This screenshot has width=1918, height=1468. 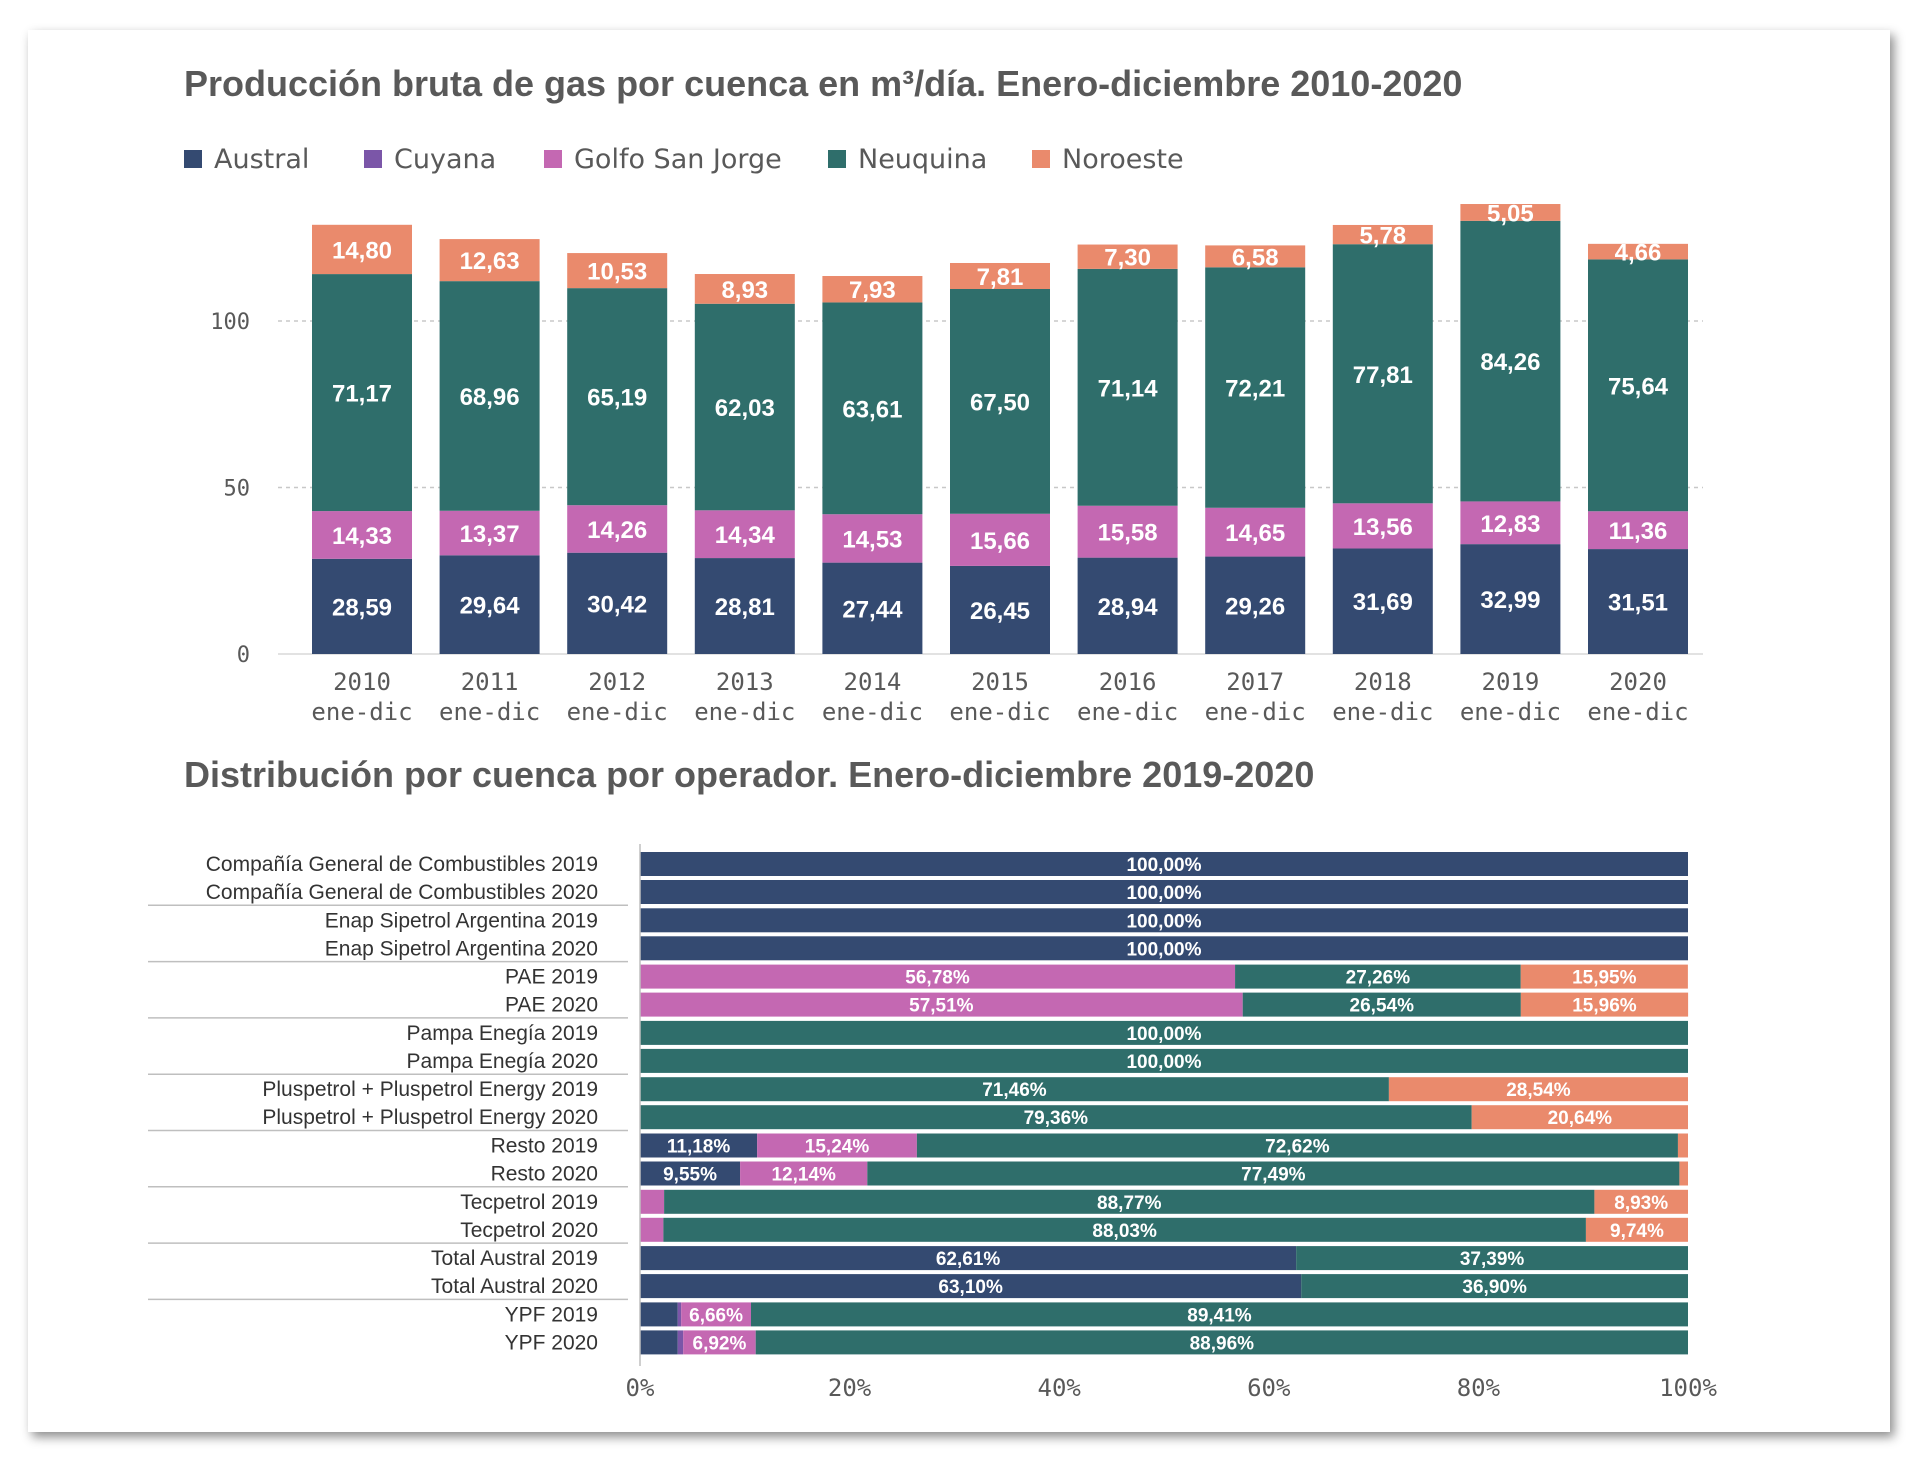 I want to click on hbar-neuquina-resto-2019, so click(x=1297, y=1145).